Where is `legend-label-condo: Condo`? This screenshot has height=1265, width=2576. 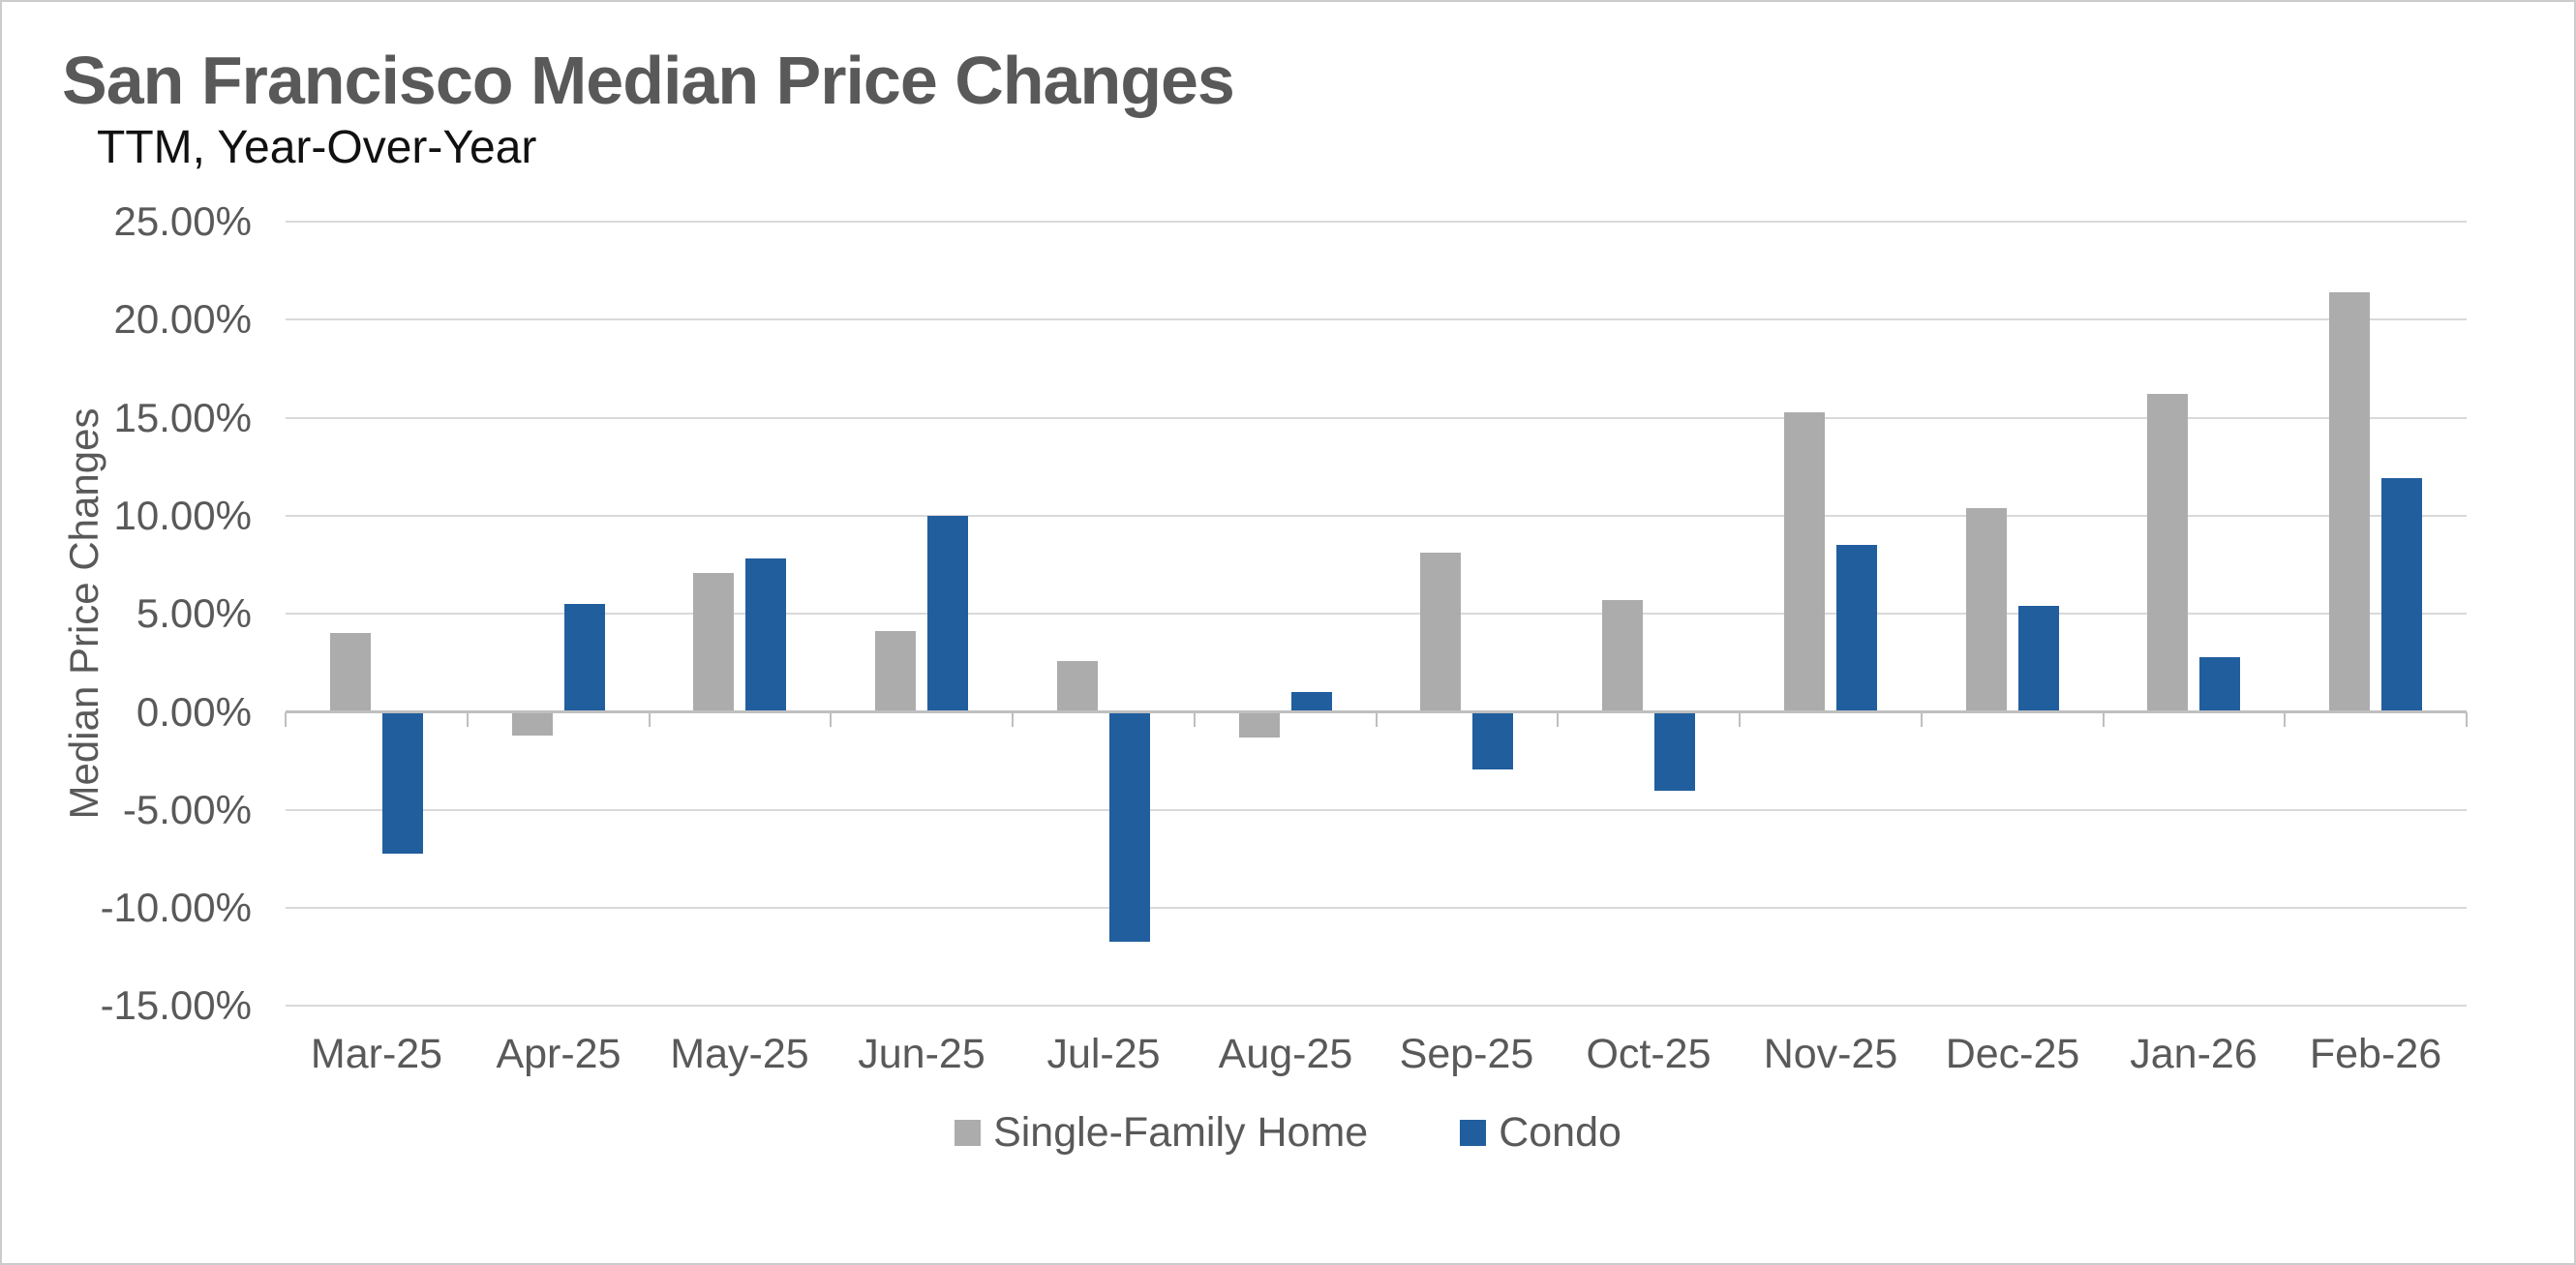
legend-label-condo: Condo is located at coordinates (1560, 1132).